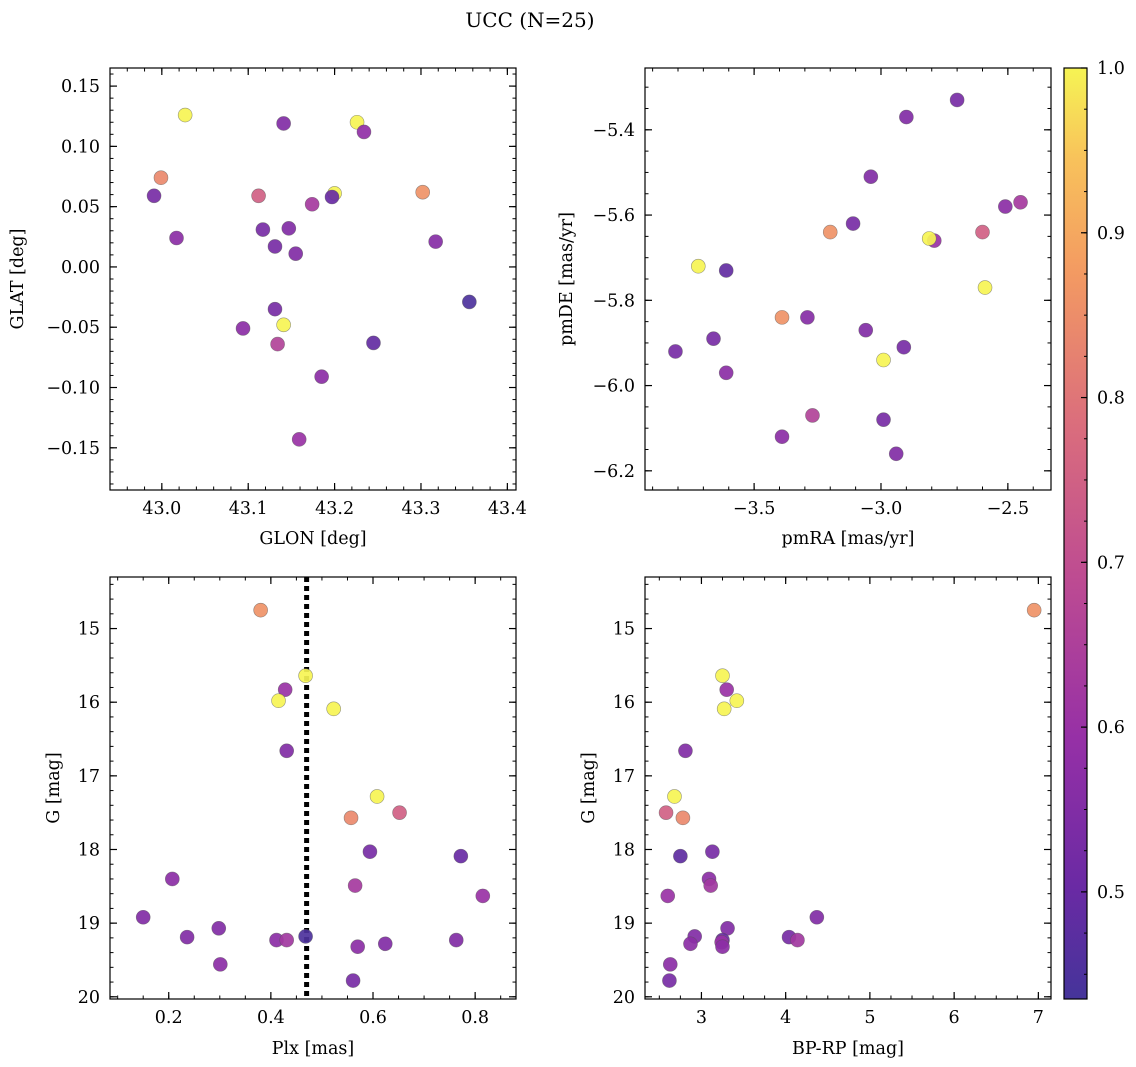 Image resolution: width=1136 pixels, height=1067 pixels. What do you see at coordinates (869, 1018) in the screenshot?
I see `x-tick-label: 5` at bounding box center [869, 1018].